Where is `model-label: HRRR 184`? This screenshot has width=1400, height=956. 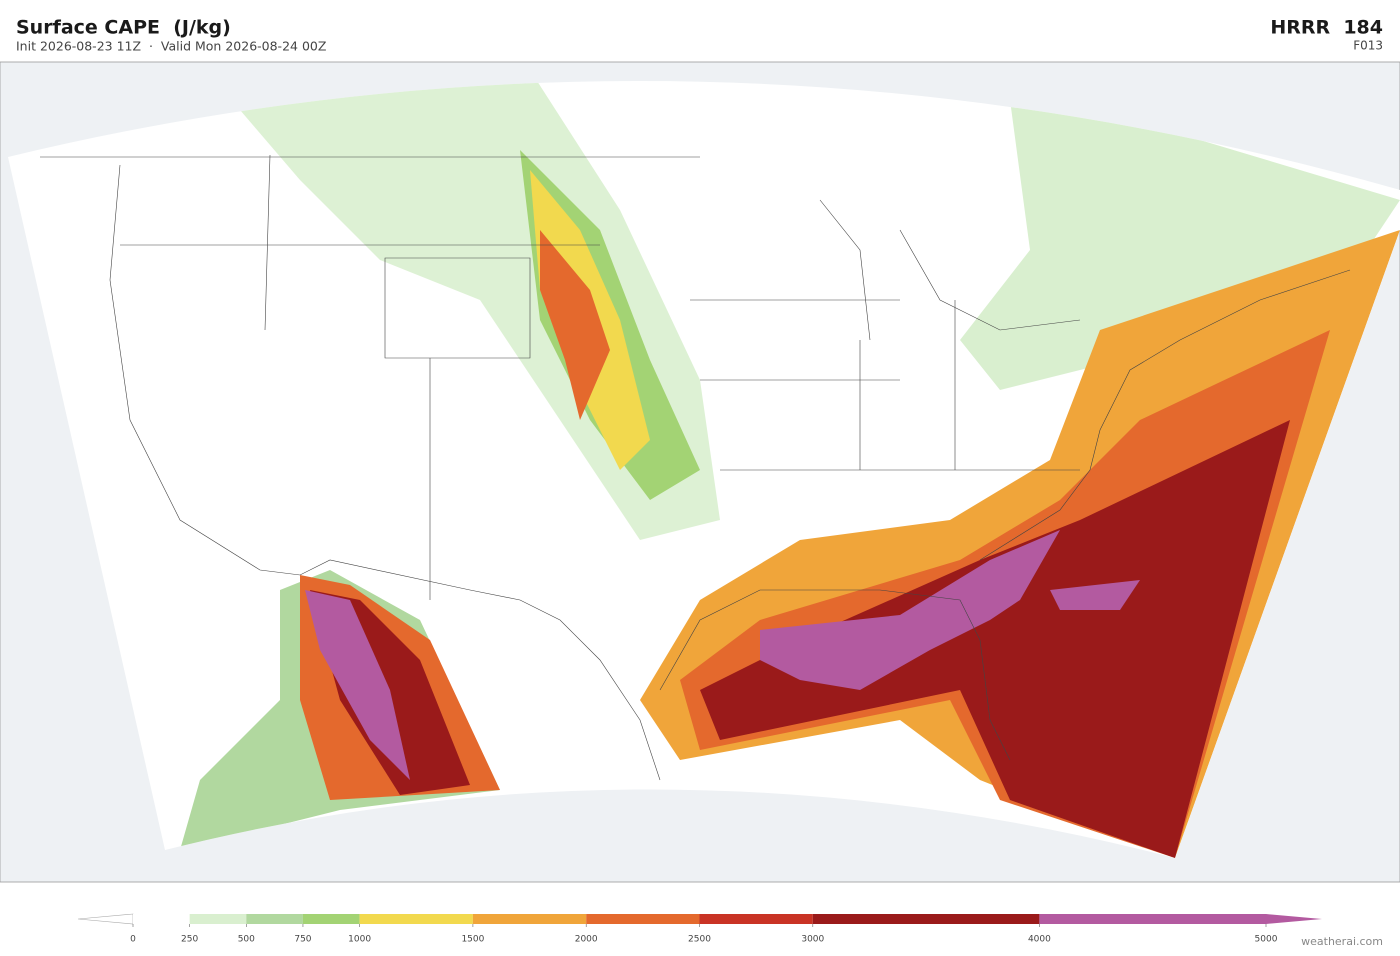
model-label: HRRR 184 is located at coordinates (1326, 28).